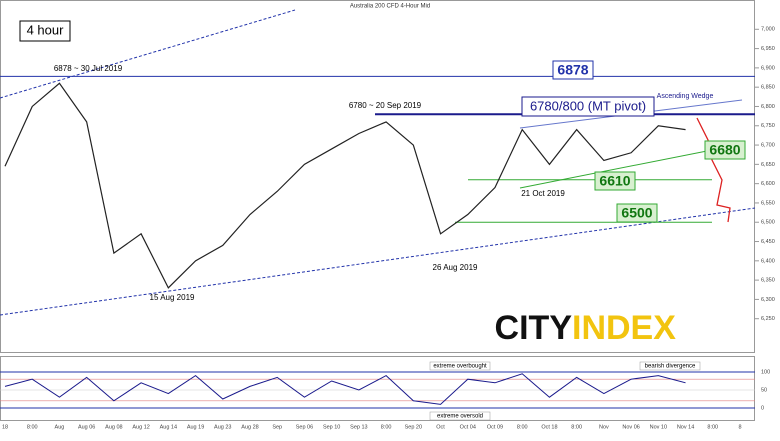 This screenshot has height=441, width=780. What do you see at coordinates (768, 49) in the screenshot?
I see `y-tick-label: 6,950` at bounding box center [768, 49].